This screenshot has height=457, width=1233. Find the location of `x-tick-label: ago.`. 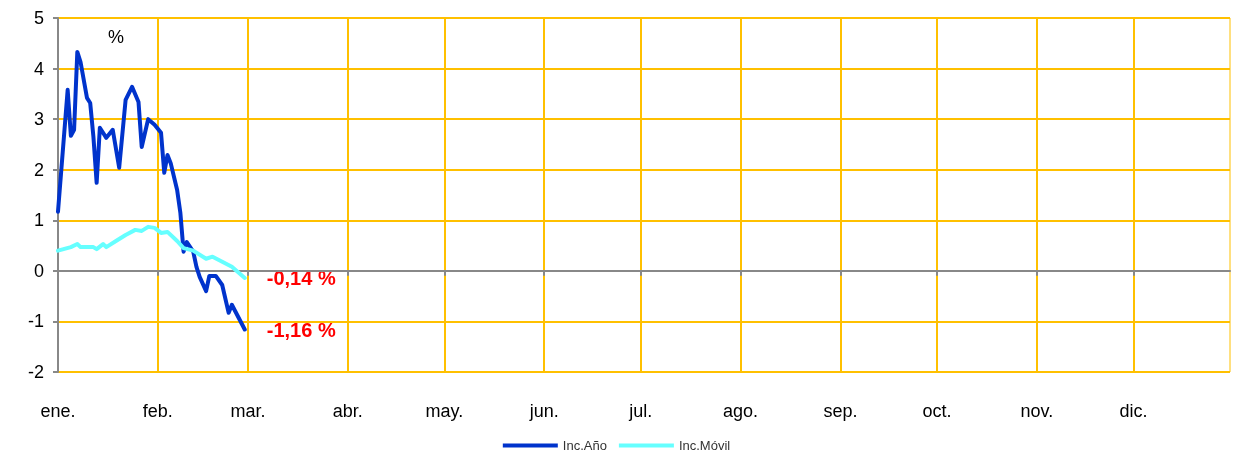

x-tick-label: ago. is located at coordinates (741, 411).